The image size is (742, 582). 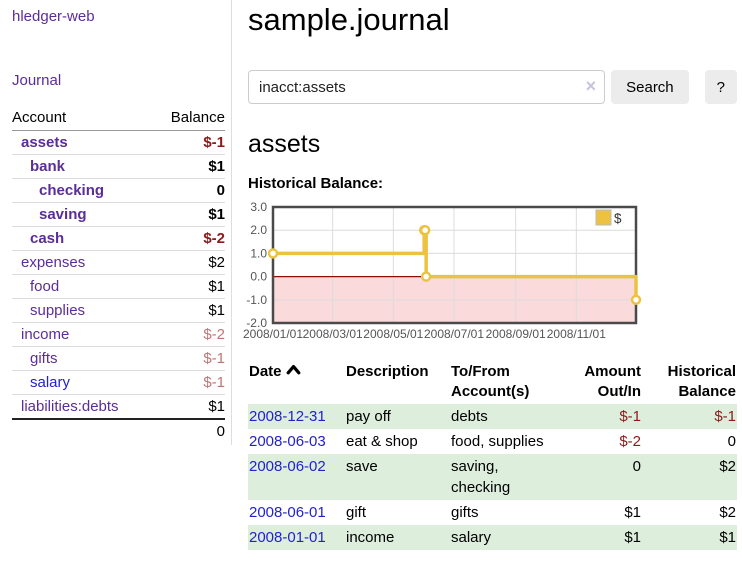 What do you see at coordinates (296, 382) in the screenshot?
I see `register-header-date: Date` at bounding box center [296, 382].